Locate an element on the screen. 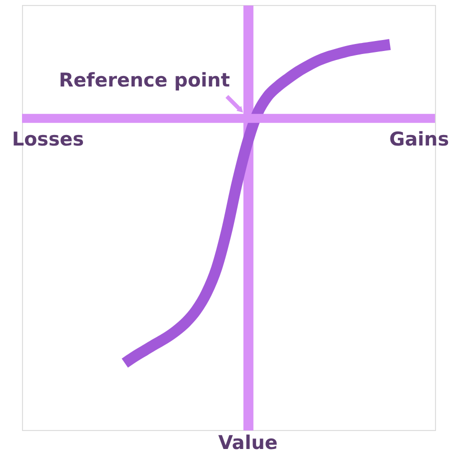  text: Losses is located at coordinates (48, 139).